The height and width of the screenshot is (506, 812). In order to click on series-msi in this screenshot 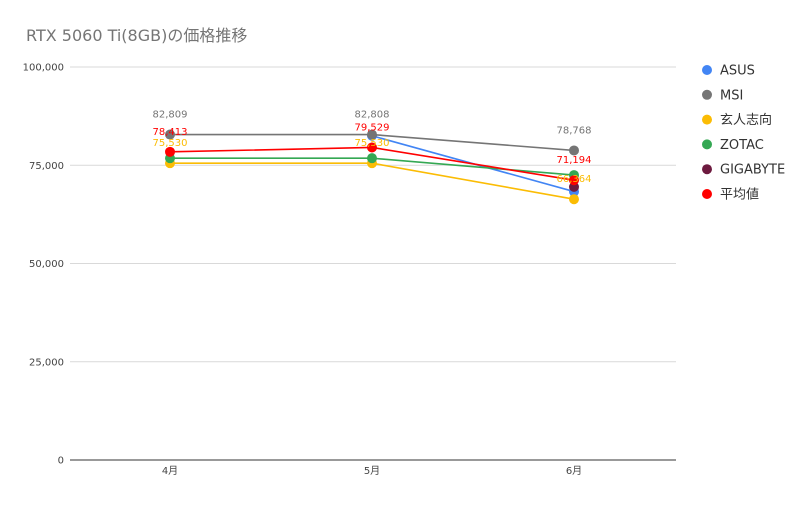, I will do `click(372, 142)`.